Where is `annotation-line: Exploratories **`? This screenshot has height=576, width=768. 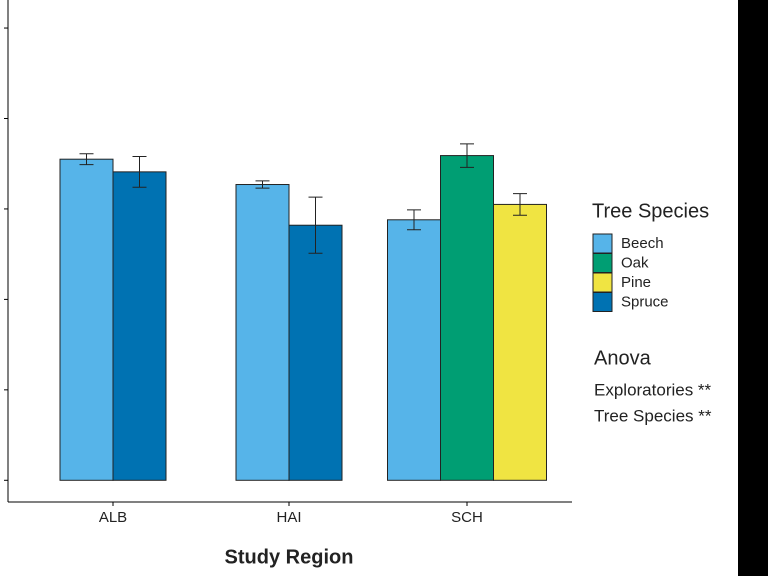 annotation-line: Exploratories ** is located at coordinates (653, 389).